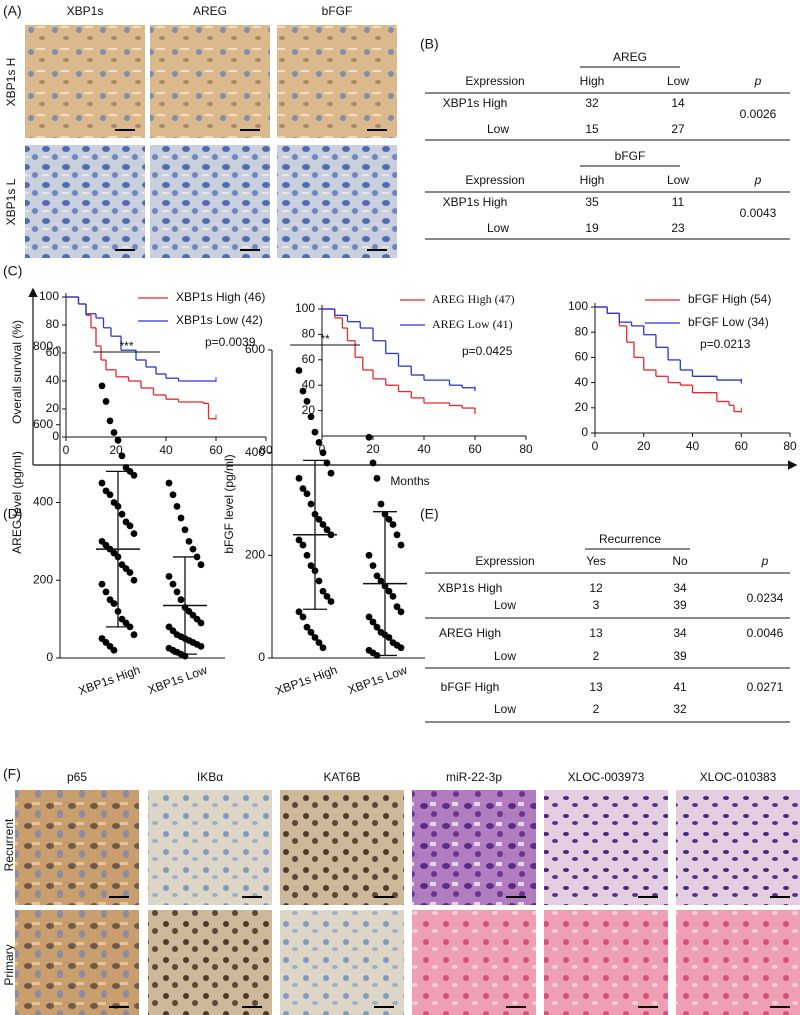 Image resolution: width=800 pixels, height=1015 pixels. Describe the element at coordinates (758, 114) in the screenshot. I see `p-value: 0.0026` at that location.